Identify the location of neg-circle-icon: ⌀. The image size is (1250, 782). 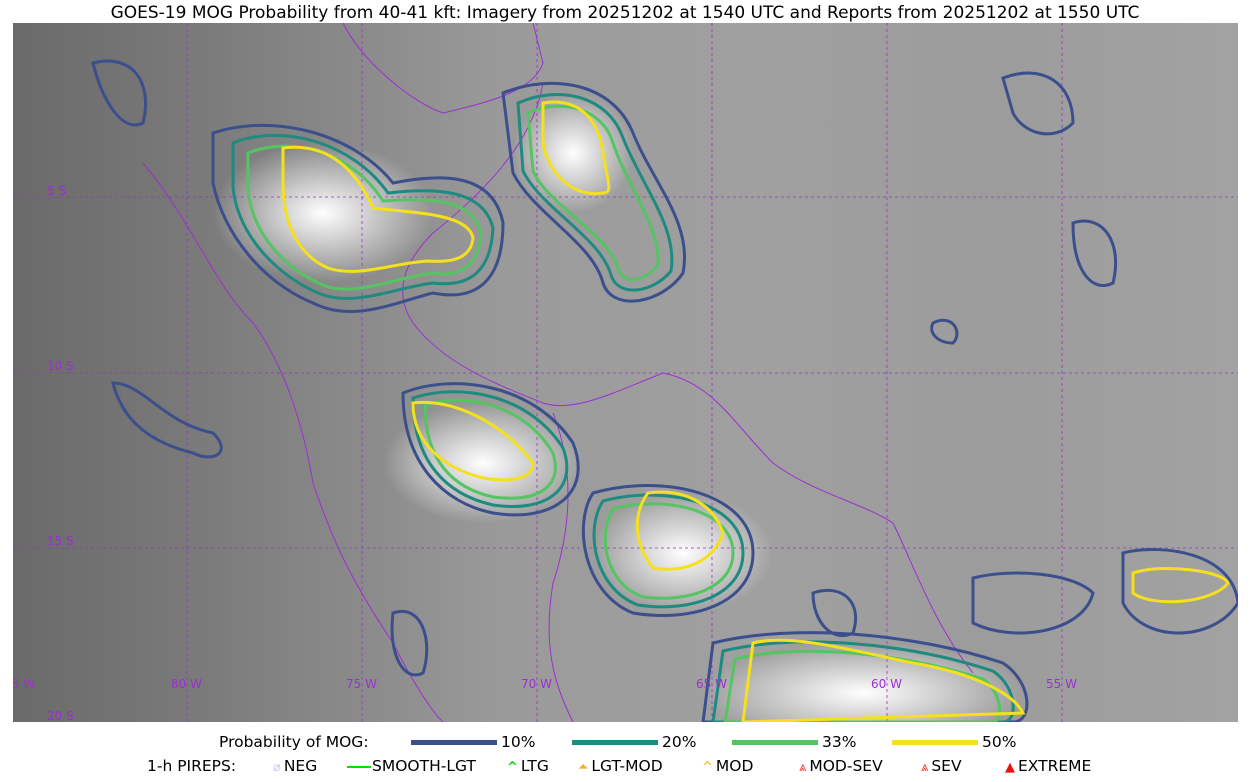
(277, 767).